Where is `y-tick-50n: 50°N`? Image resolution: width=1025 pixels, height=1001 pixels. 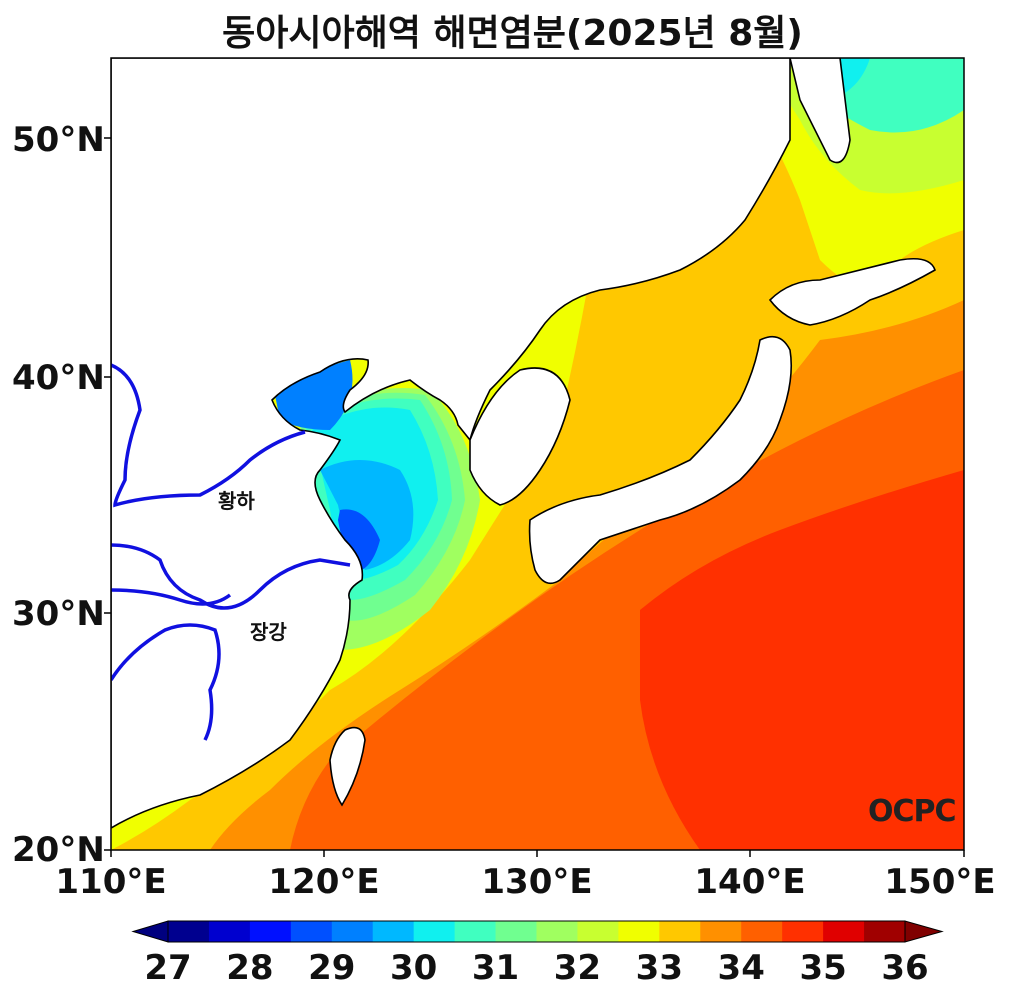 y-tick-50n: 50°N is located at coordinates (58, 140).